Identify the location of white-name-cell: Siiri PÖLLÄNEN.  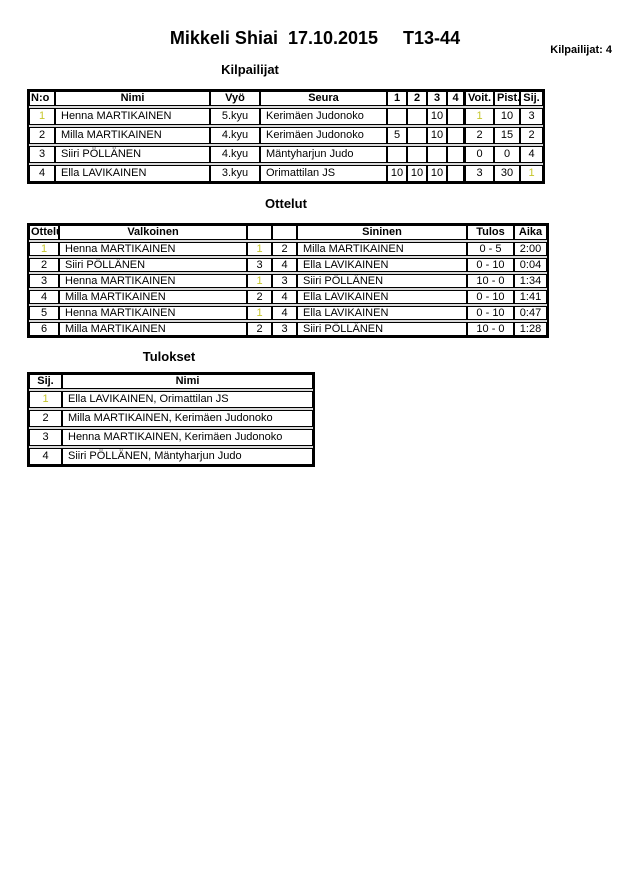
(153, 265).